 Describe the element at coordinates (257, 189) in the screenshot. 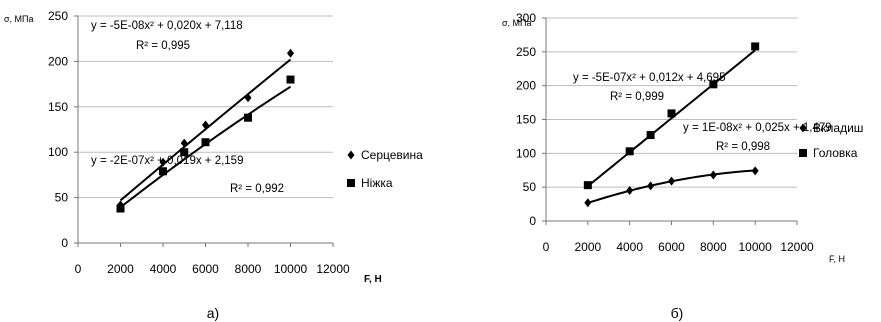

I see `trendline-r2: R² = 0,992` at that location.